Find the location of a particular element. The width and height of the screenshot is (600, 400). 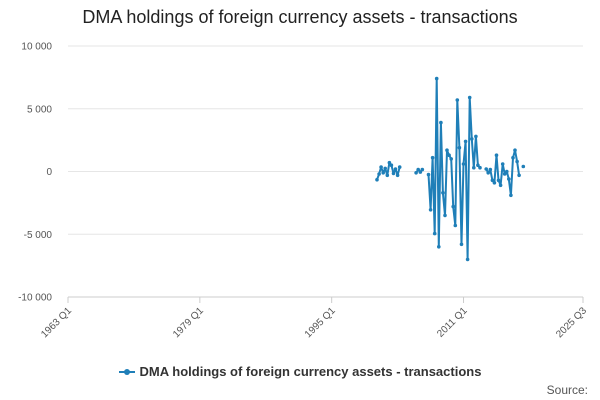

y-tick-label: 5 000 is located at coordinates (39, 109).